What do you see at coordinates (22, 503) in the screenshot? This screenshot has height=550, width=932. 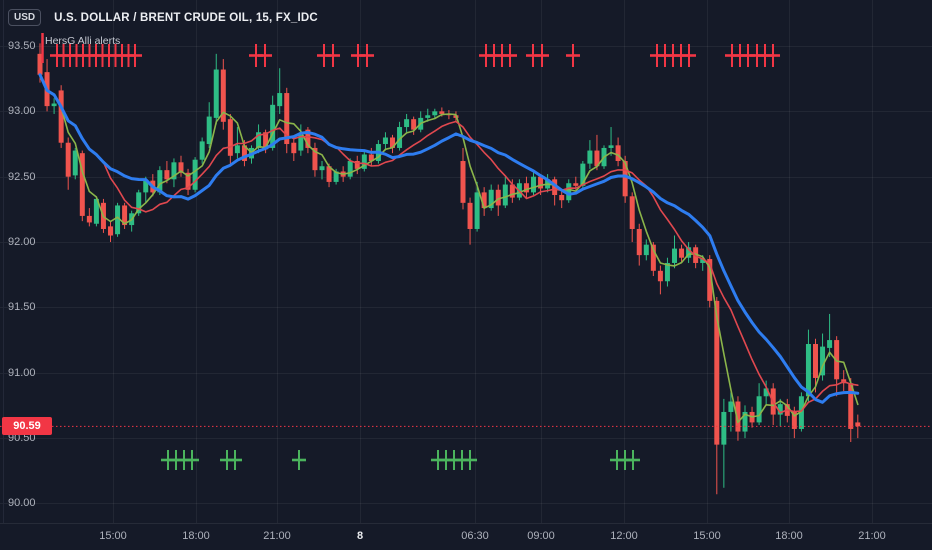 I see `price-tick-label: 90.00` at bounding box center [22, 503].